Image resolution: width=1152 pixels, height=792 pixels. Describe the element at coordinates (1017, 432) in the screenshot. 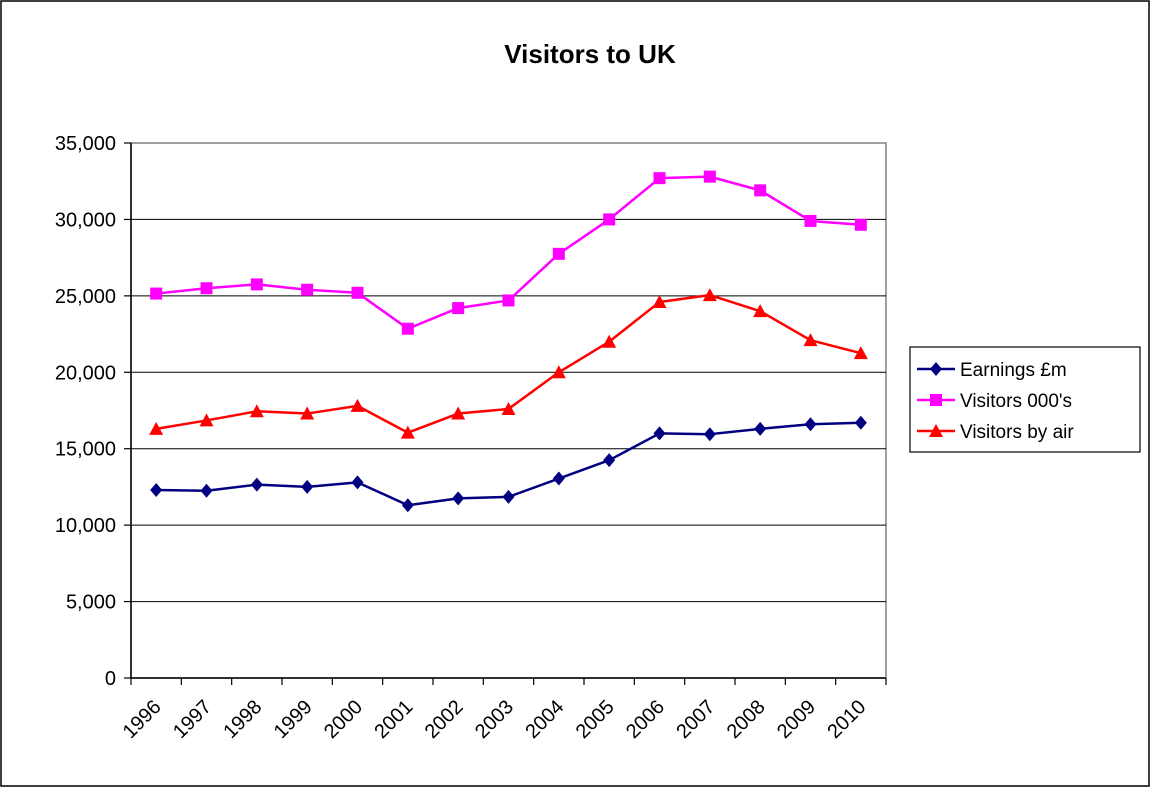

I see `legend-label: Visitors by air` at that location.